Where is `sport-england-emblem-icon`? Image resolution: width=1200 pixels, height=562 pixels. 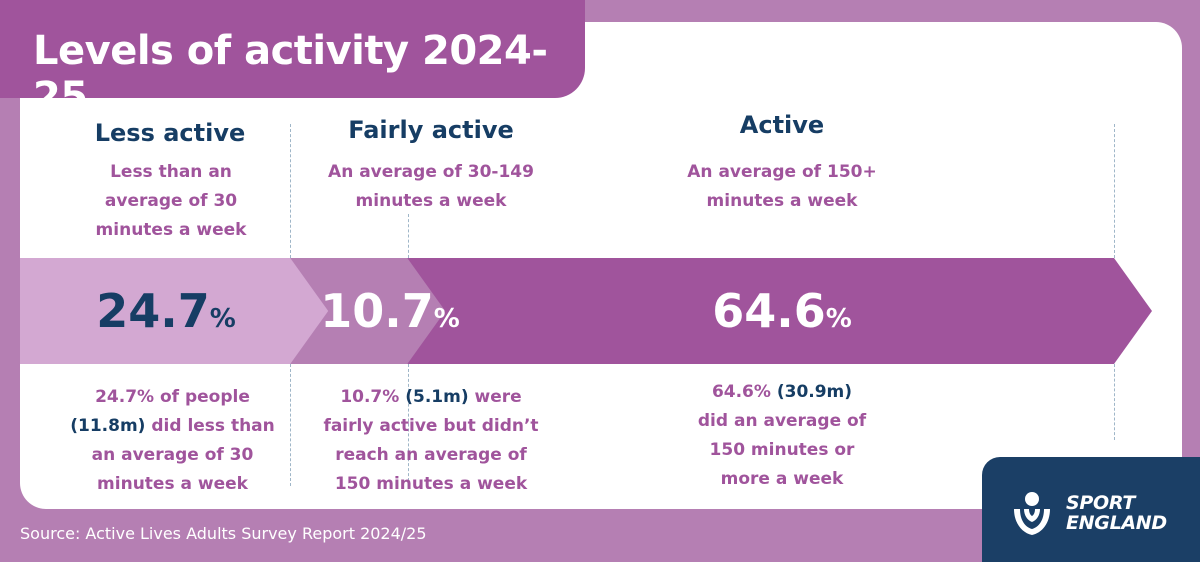 sport-england-emblem-icon is located at coordinates (1032, 513).